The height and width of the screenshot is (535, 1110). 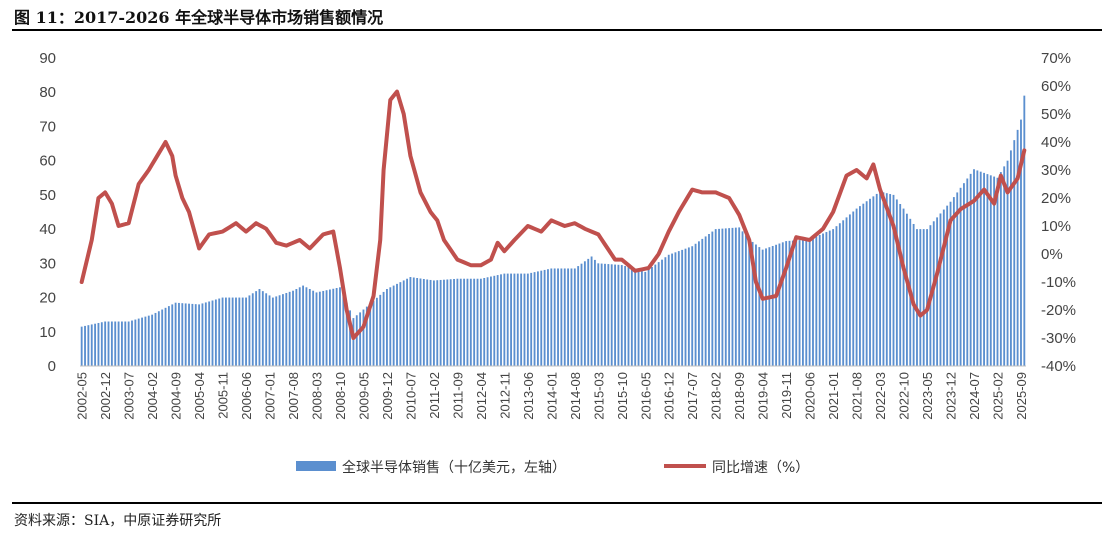 I want to click on x-tick-label: 2004-09, so click(x=176, y=396).